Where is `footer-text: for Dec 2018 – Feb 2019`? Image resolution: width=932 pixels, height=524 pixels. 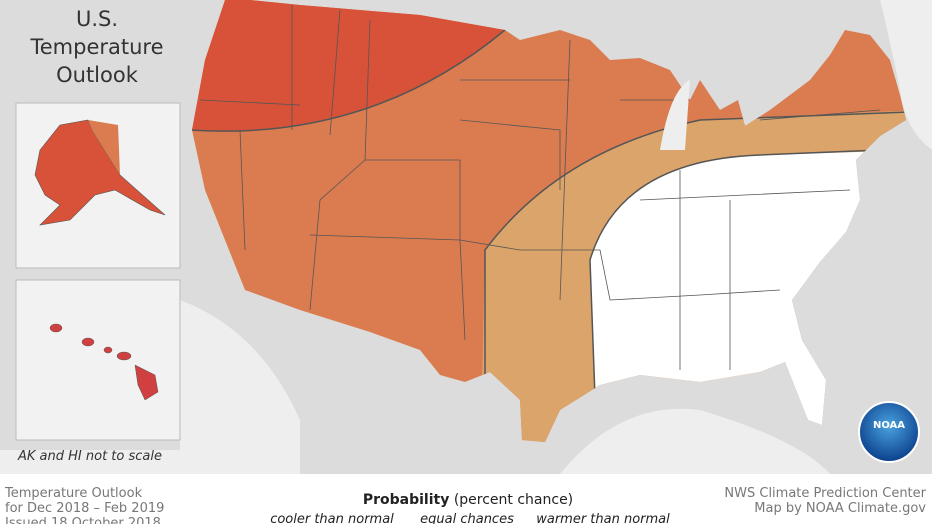 footer-text: for Dec 2018 – Feb 2019 is located at coordinates (84, 508).